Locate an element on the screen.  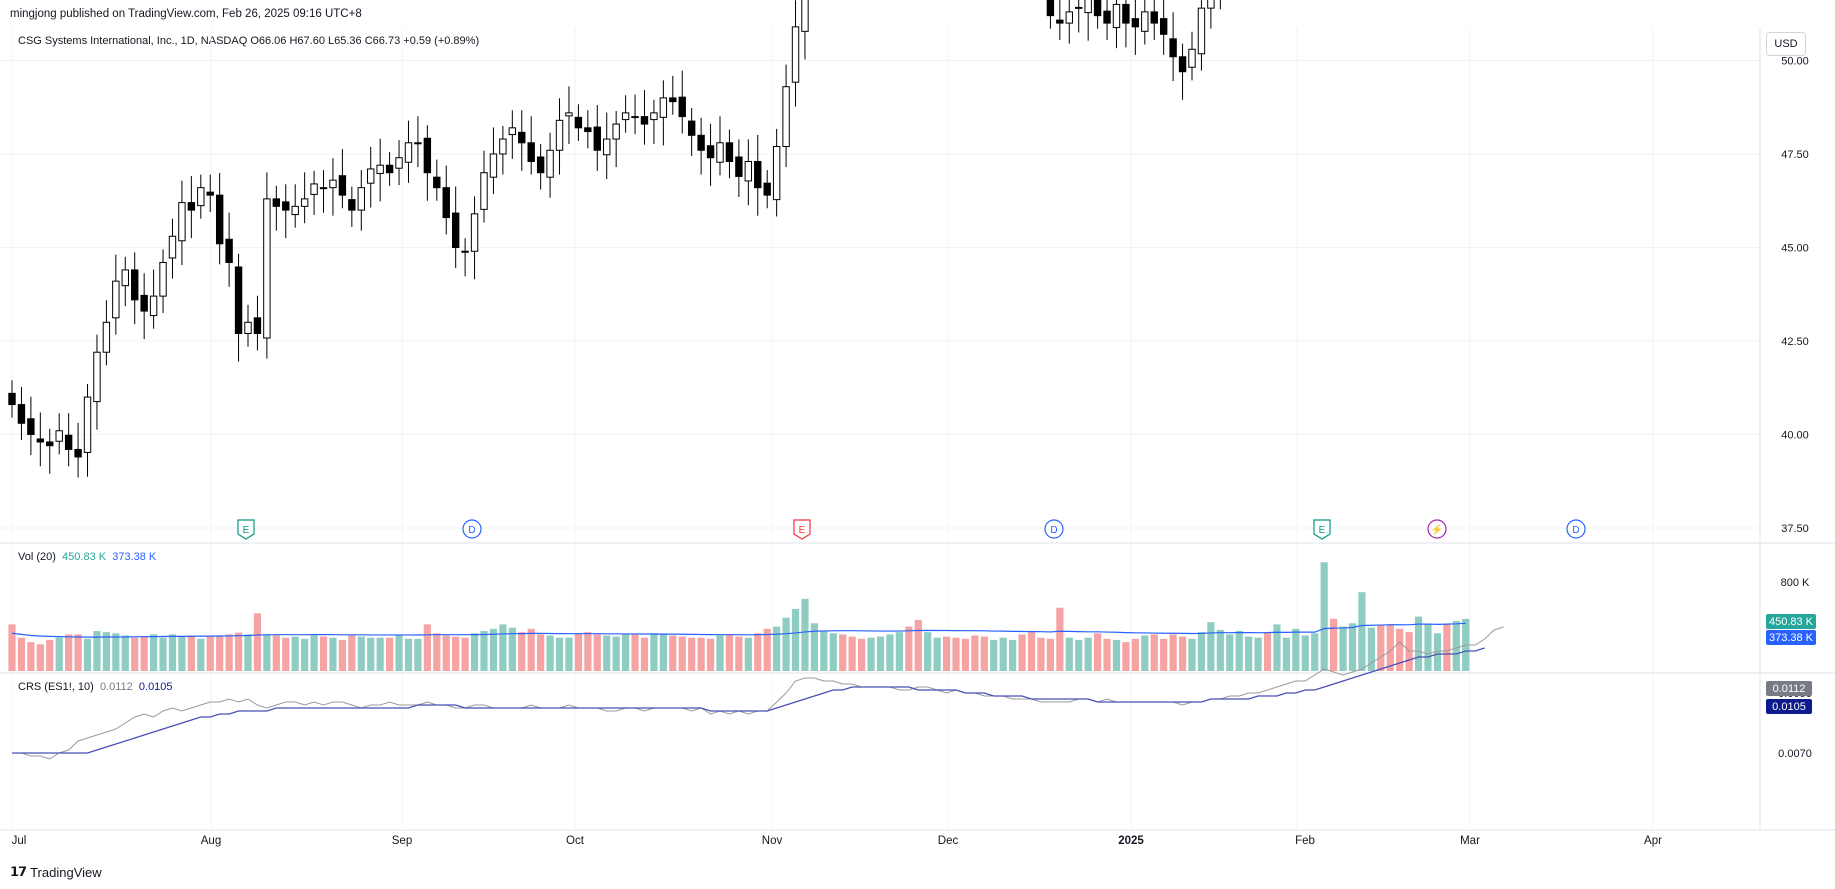
crs-tick: 0.0070 is located at coordinates (1795, 754).